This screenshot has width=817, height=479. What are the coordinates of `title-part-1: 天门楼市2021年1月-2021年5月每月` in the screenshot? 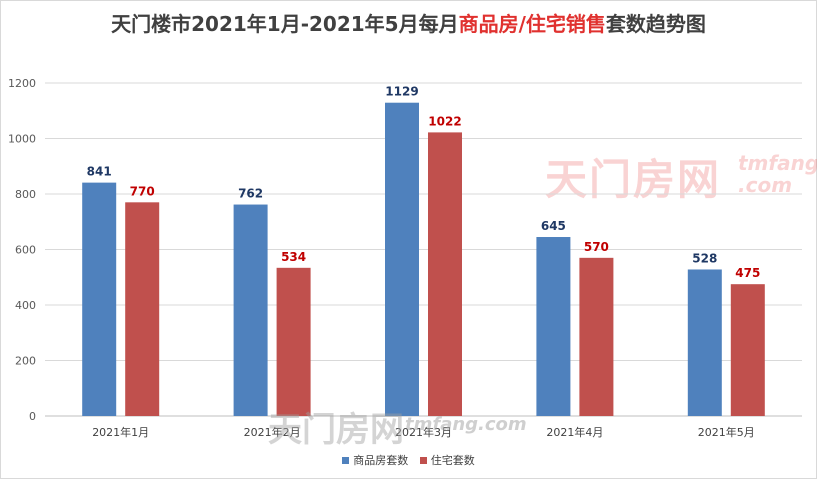 It's located at (285, 24).